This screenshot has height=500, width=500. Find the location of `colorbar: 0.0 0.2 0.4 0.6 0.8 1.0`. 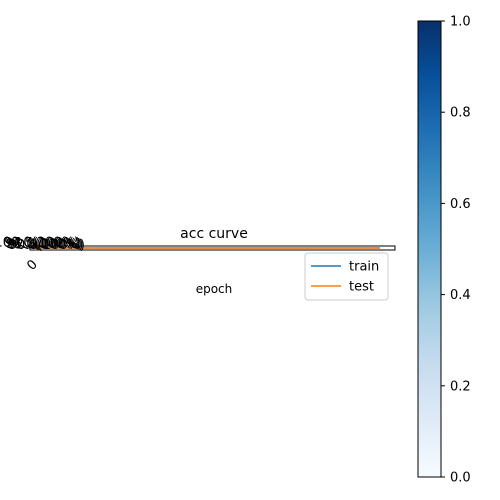

colorbar: 0.0 0.2 0.4 0.6 0.8 1.0 is located at coordinates (444, 250).